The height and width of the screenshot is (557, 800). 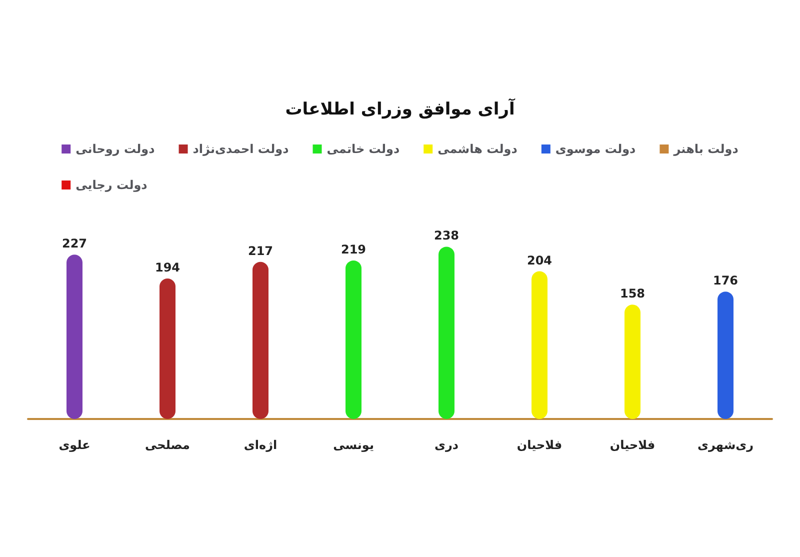 I want to click on data-label: 176, so click(x=725, y=281).